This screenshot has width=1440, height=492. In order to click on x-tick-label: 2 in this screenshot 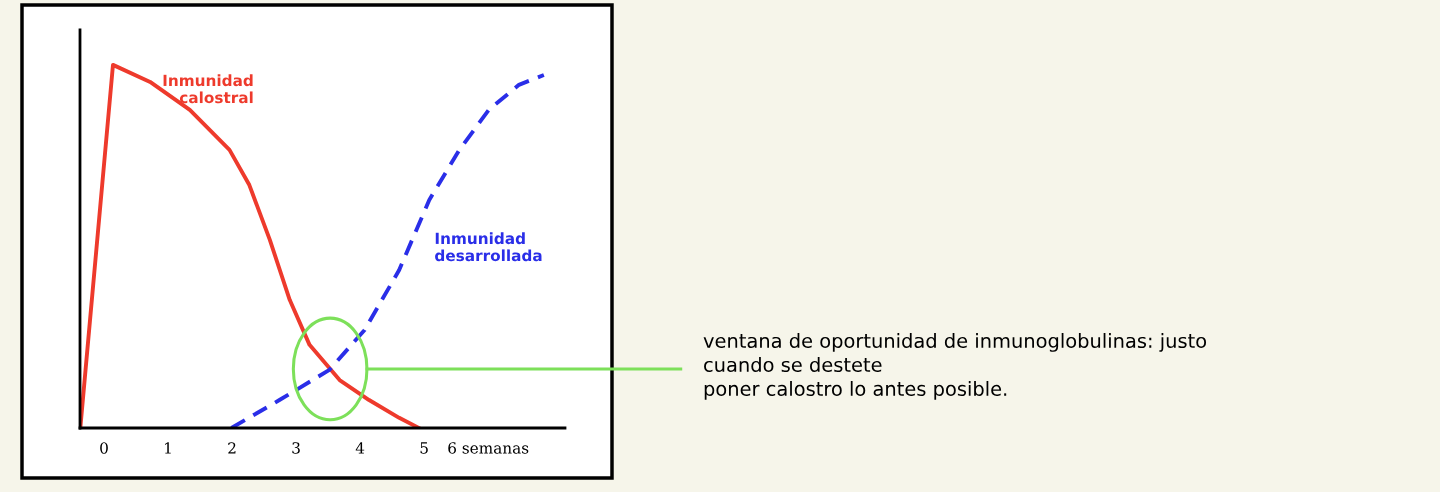, I will do `click(232, 448)`.